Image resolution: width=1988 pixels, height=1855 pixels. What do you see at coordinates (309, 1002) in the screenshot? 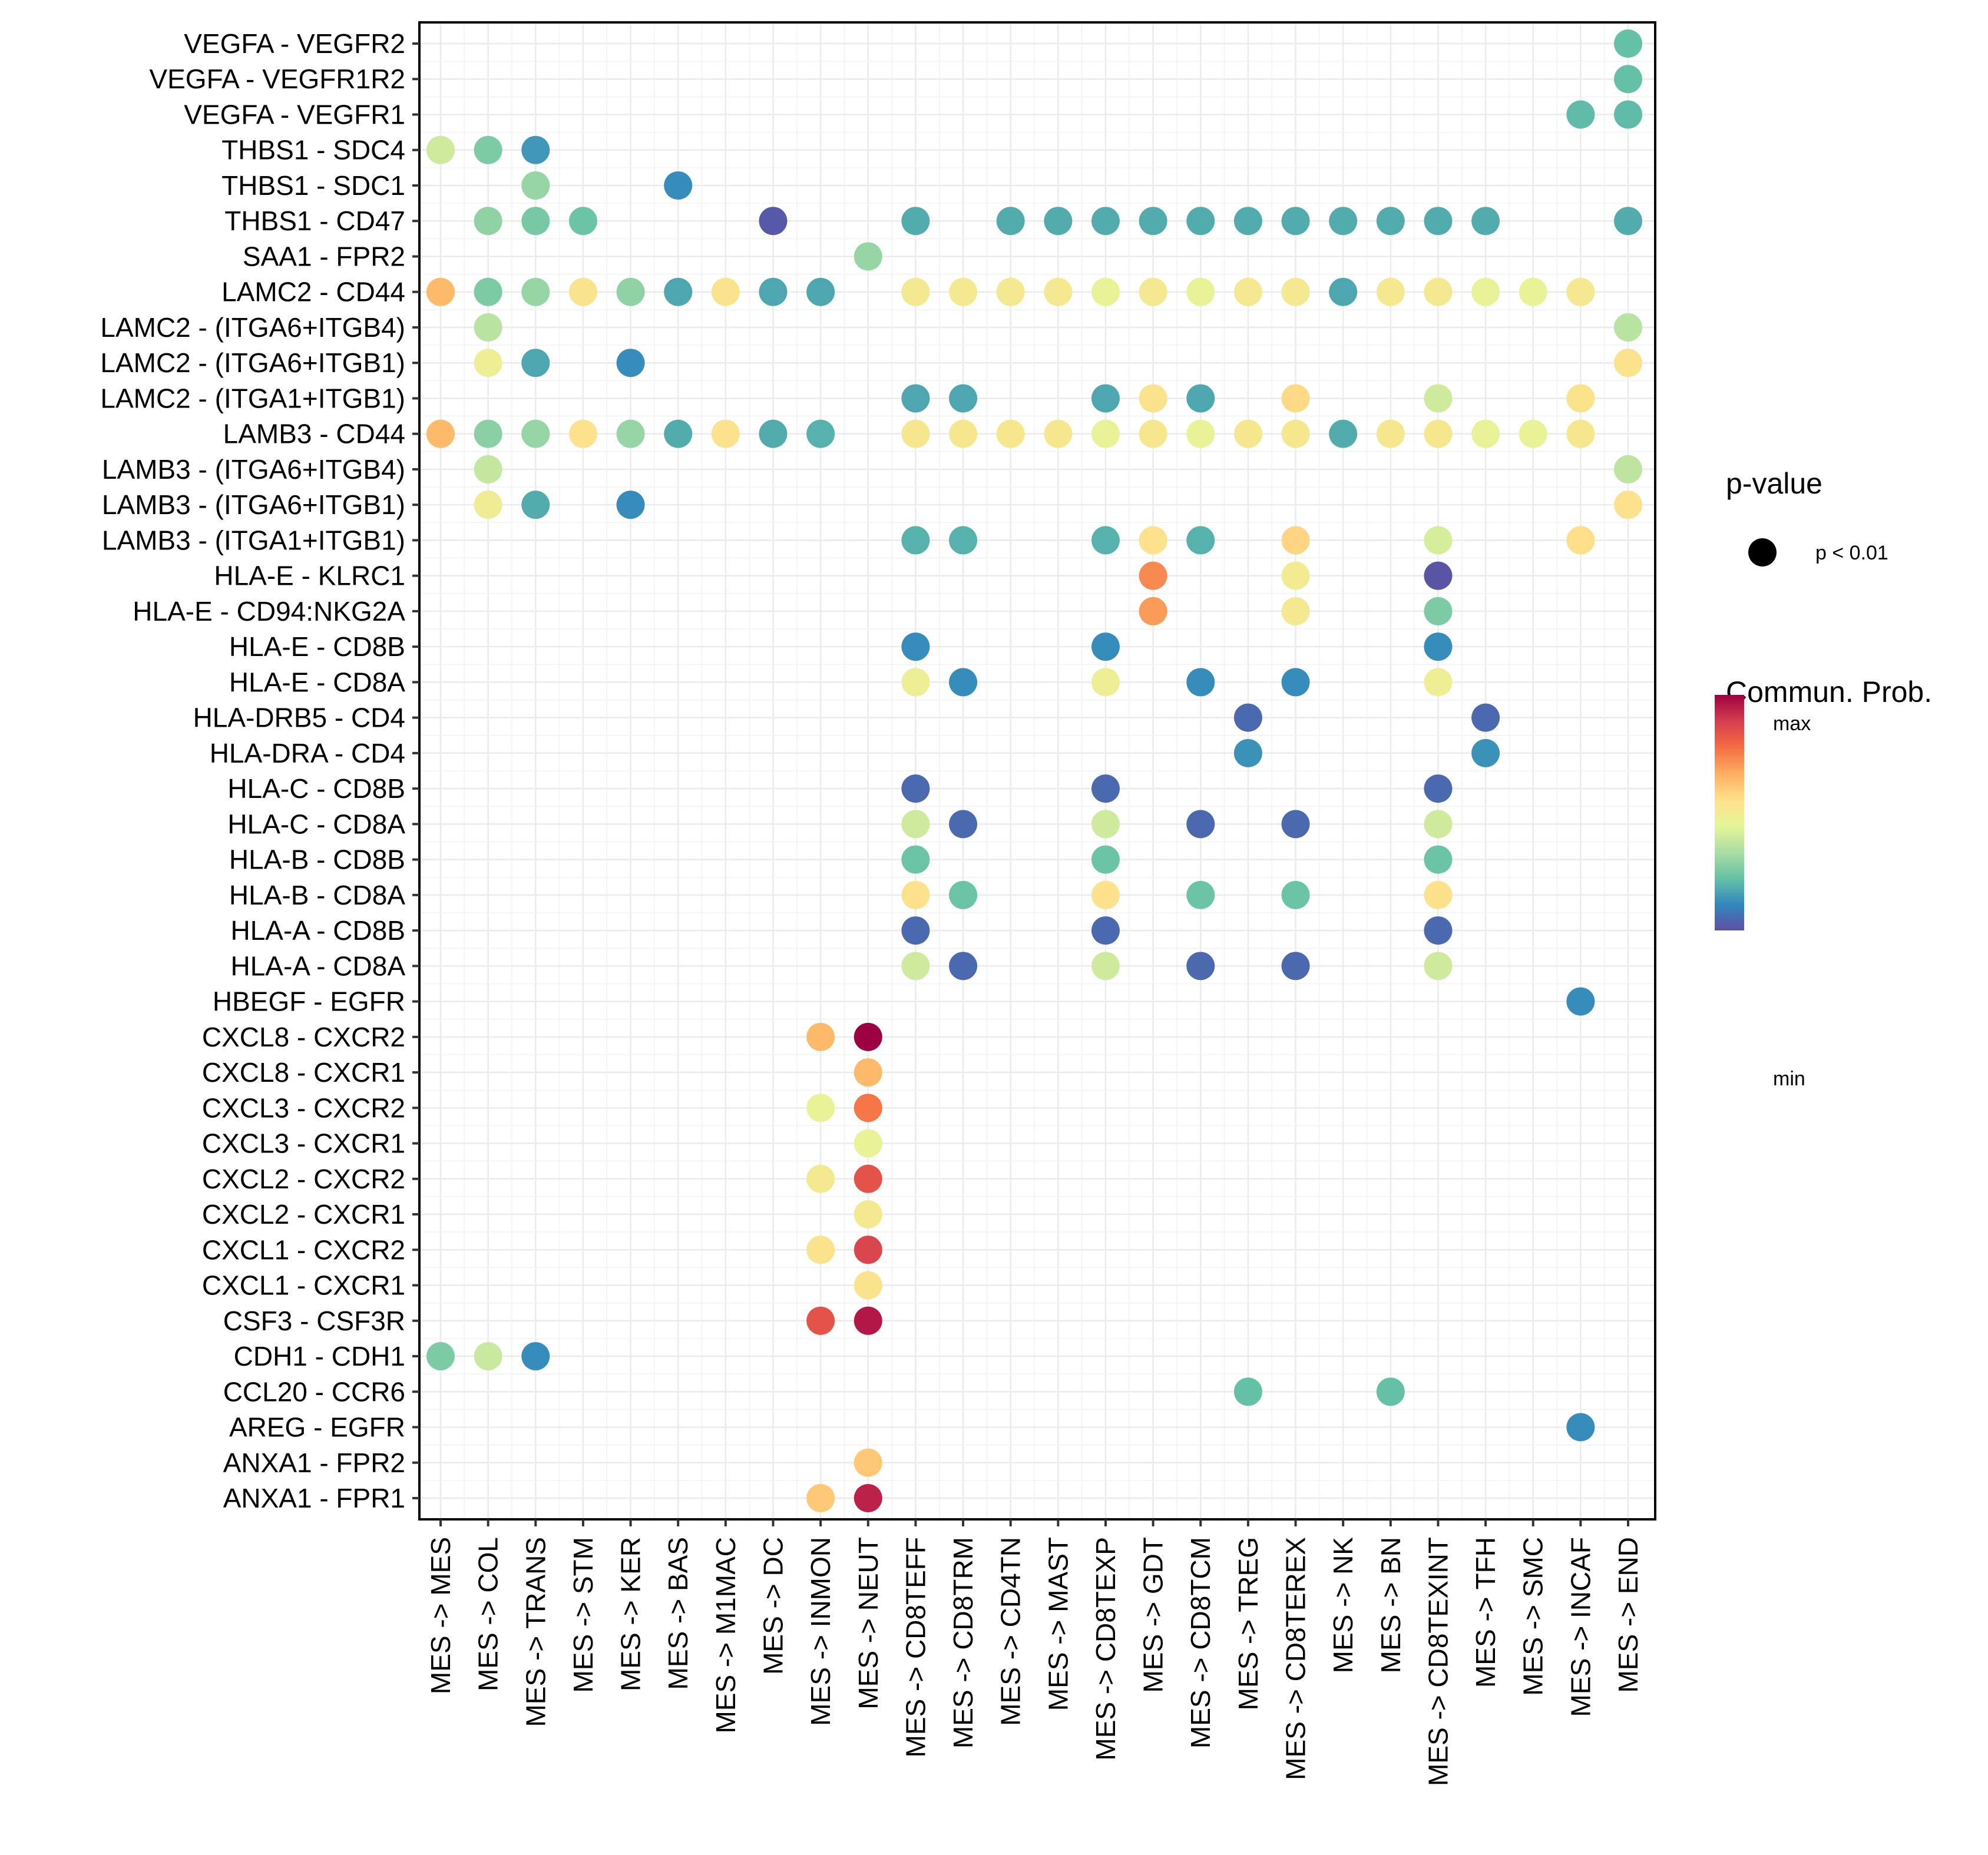
I see `y-tick-label: HBEGF - EGFR` at bounding box center [309, 1002].